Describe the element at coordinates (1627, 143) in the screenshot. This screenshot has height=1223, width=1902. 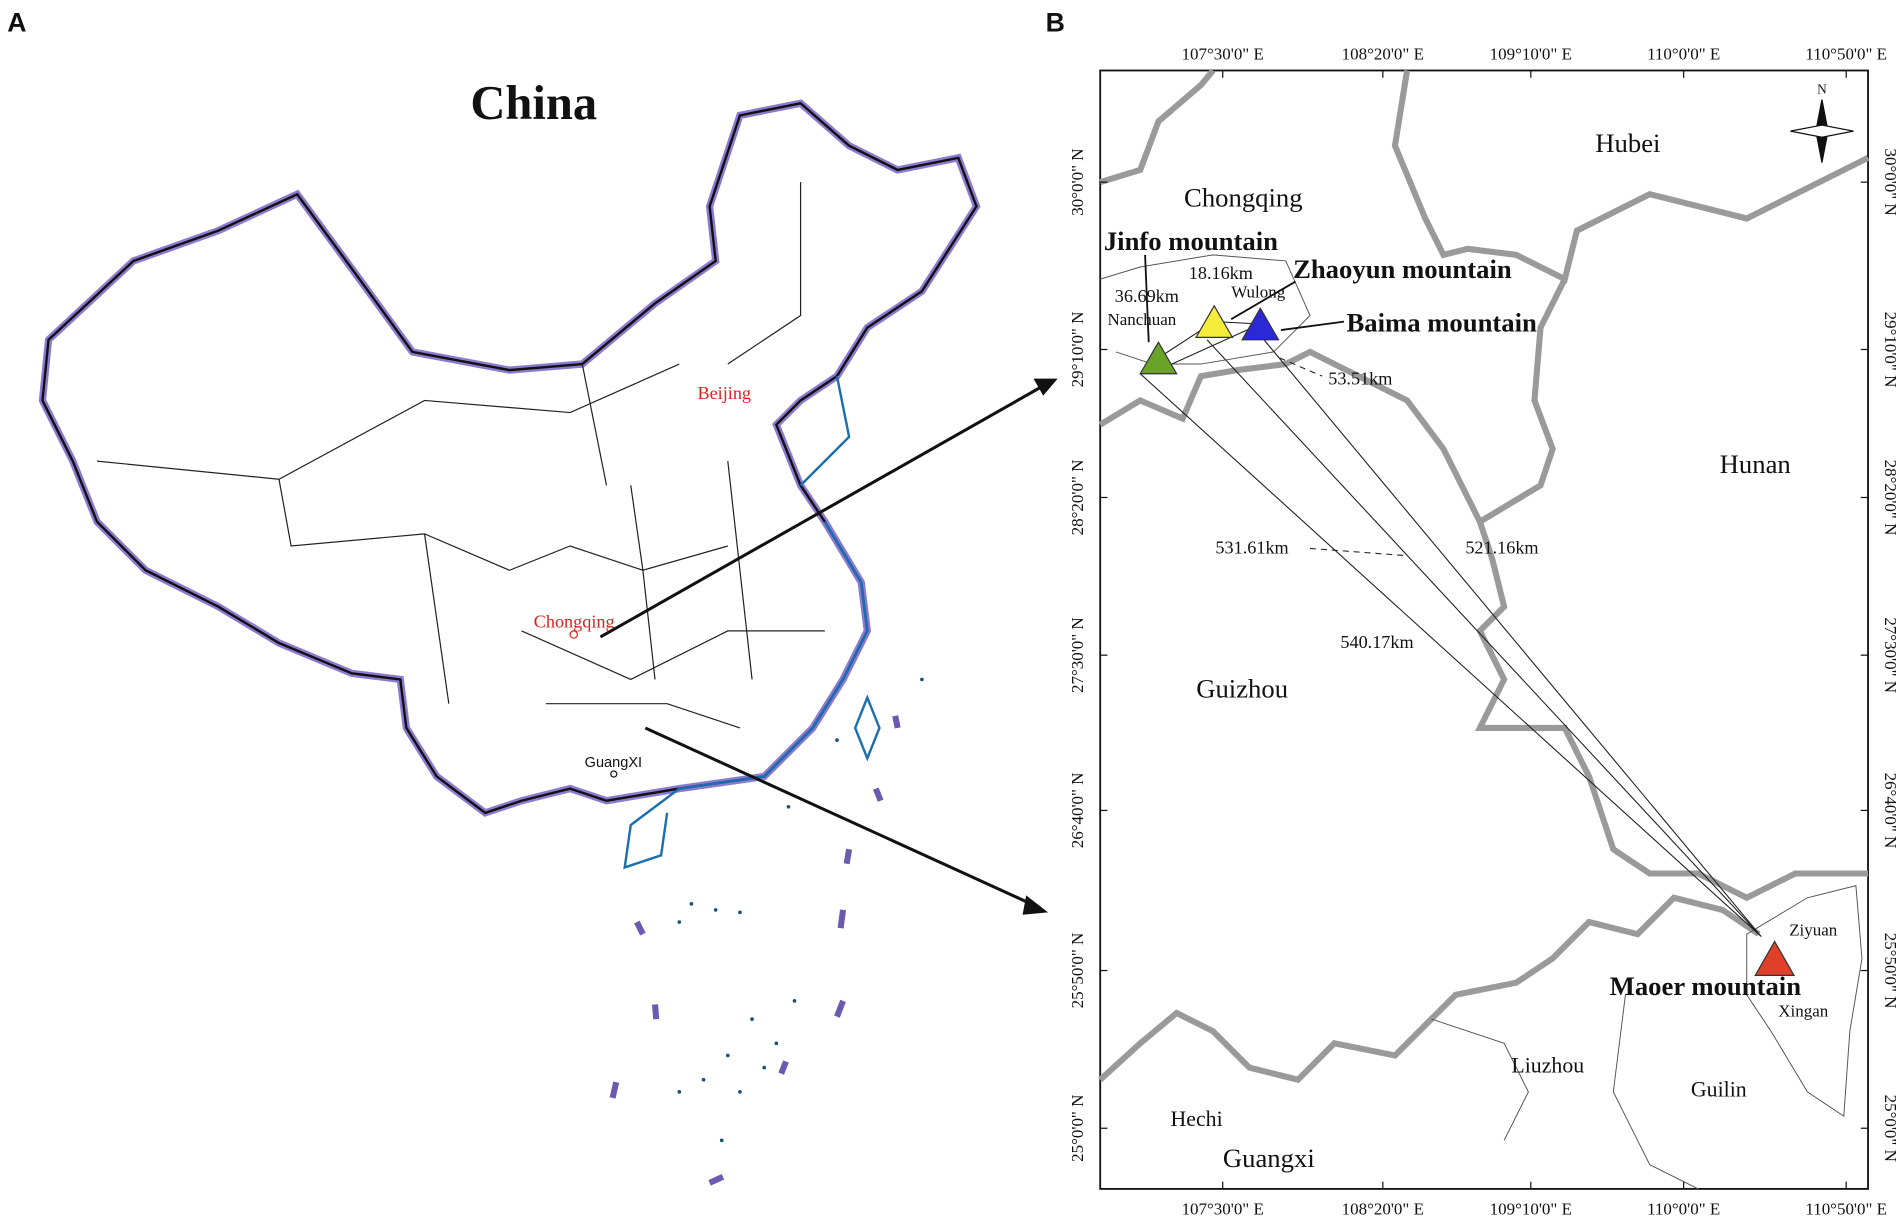
I see `region-label: Hubei` at that location.